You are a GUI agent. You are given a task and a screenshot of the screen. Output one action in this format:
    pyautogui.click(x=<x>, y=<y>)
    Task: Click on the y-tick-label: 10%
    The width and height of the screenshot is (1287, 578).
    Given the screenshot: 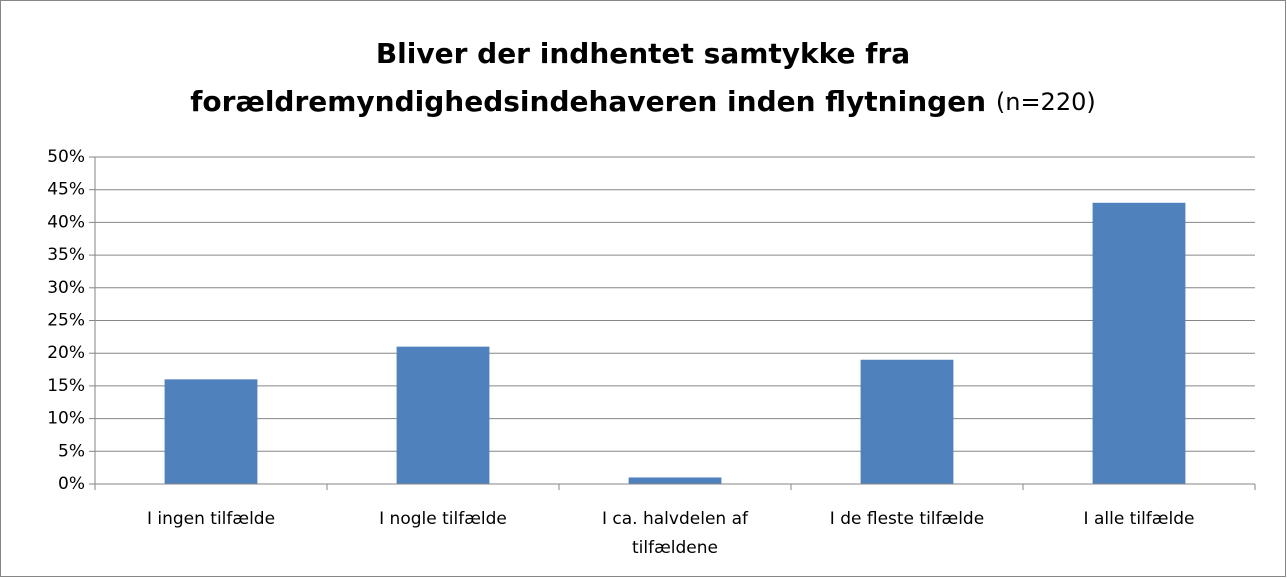 What is the action you would take?
    pyautogui.click(x=66, y=419)
    